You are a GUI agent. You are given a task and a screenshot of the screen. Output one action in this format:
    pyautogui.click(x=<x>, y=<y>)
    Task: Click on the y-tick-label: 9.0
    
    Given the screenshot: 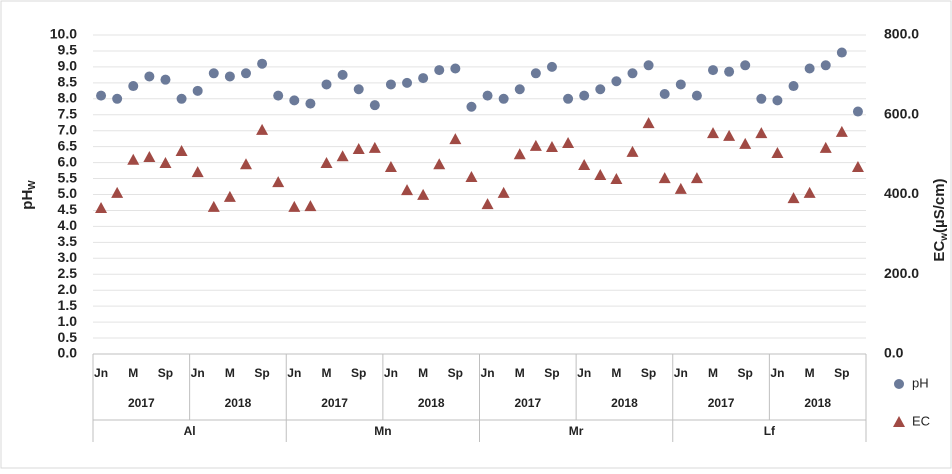 What is the action you would take?
    pyautogui.click(x=68, y=66)
    